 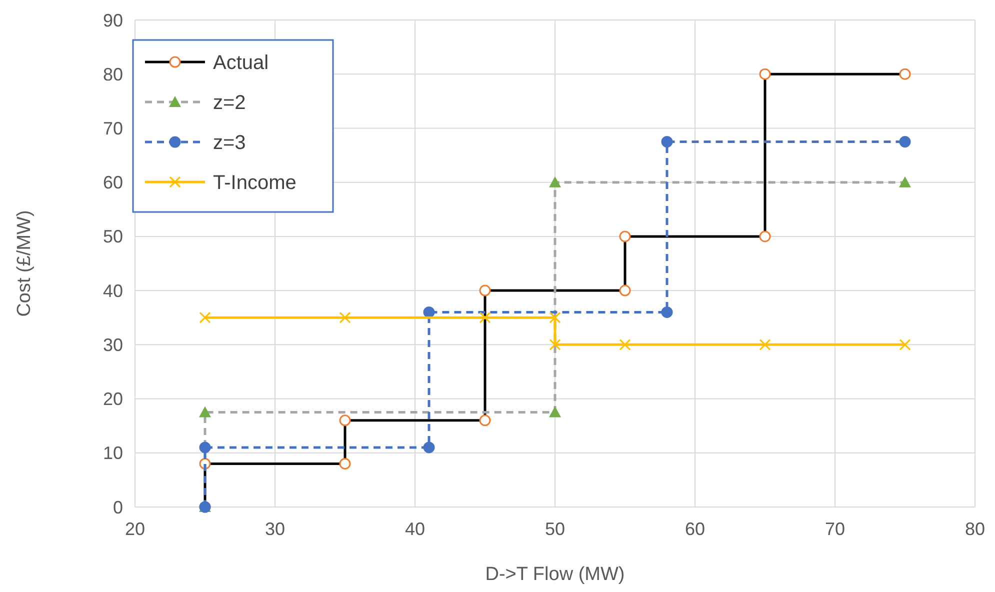 What do you see at coordinates (112, 20) in the screenshot?
I see `y-tick-label: 90` at bounding box center [112, 20].